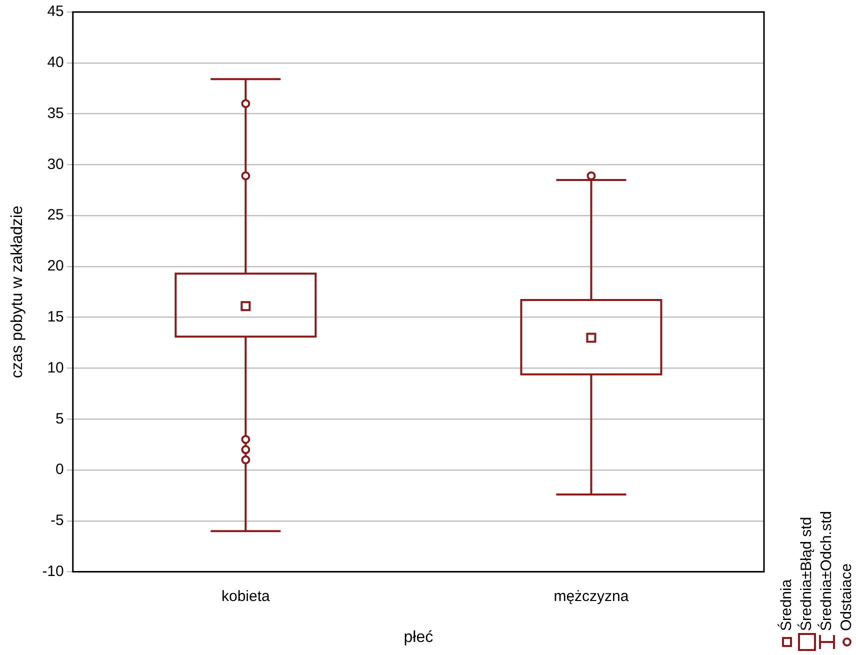 The height and width of the screenshot is (655, 856). I want to click on y-tick-label: 45, so click(55, 11).